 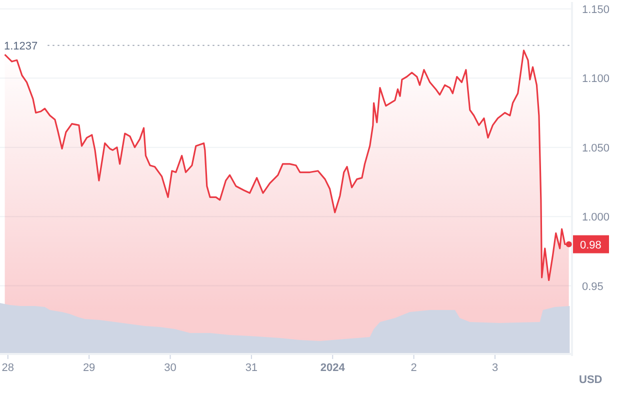 What do you see at coordinates (593, 286) in the screenshot?
I see `y-tick-label: 0.95` at bounding box center [593, 286].